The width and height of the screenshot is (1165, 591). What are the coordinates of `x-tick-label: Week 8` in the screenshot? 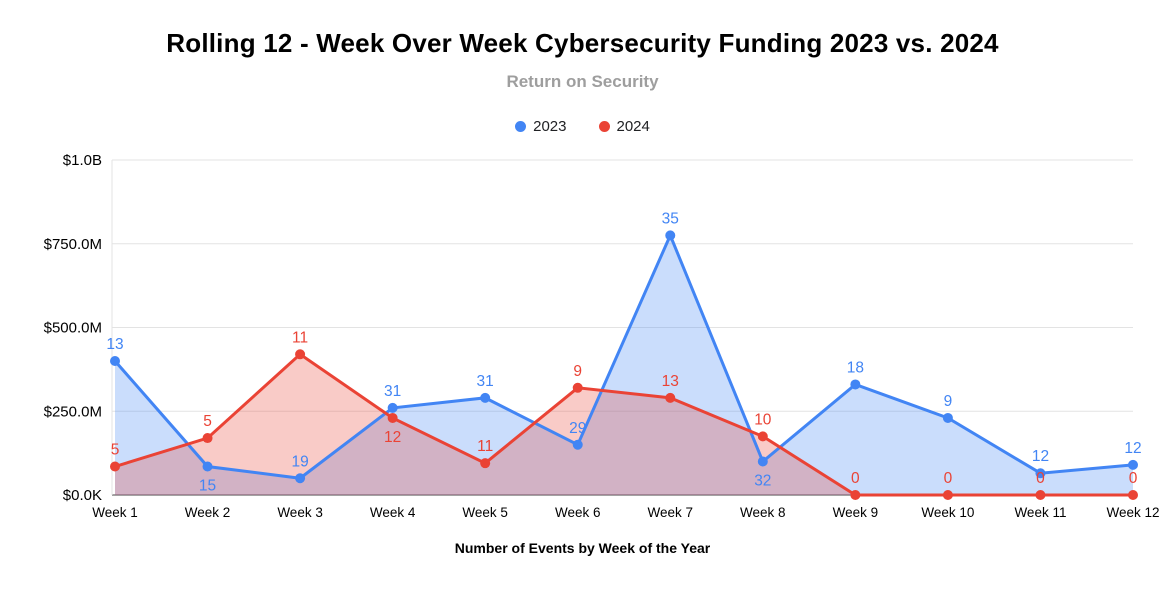 It's located at (763, 512).